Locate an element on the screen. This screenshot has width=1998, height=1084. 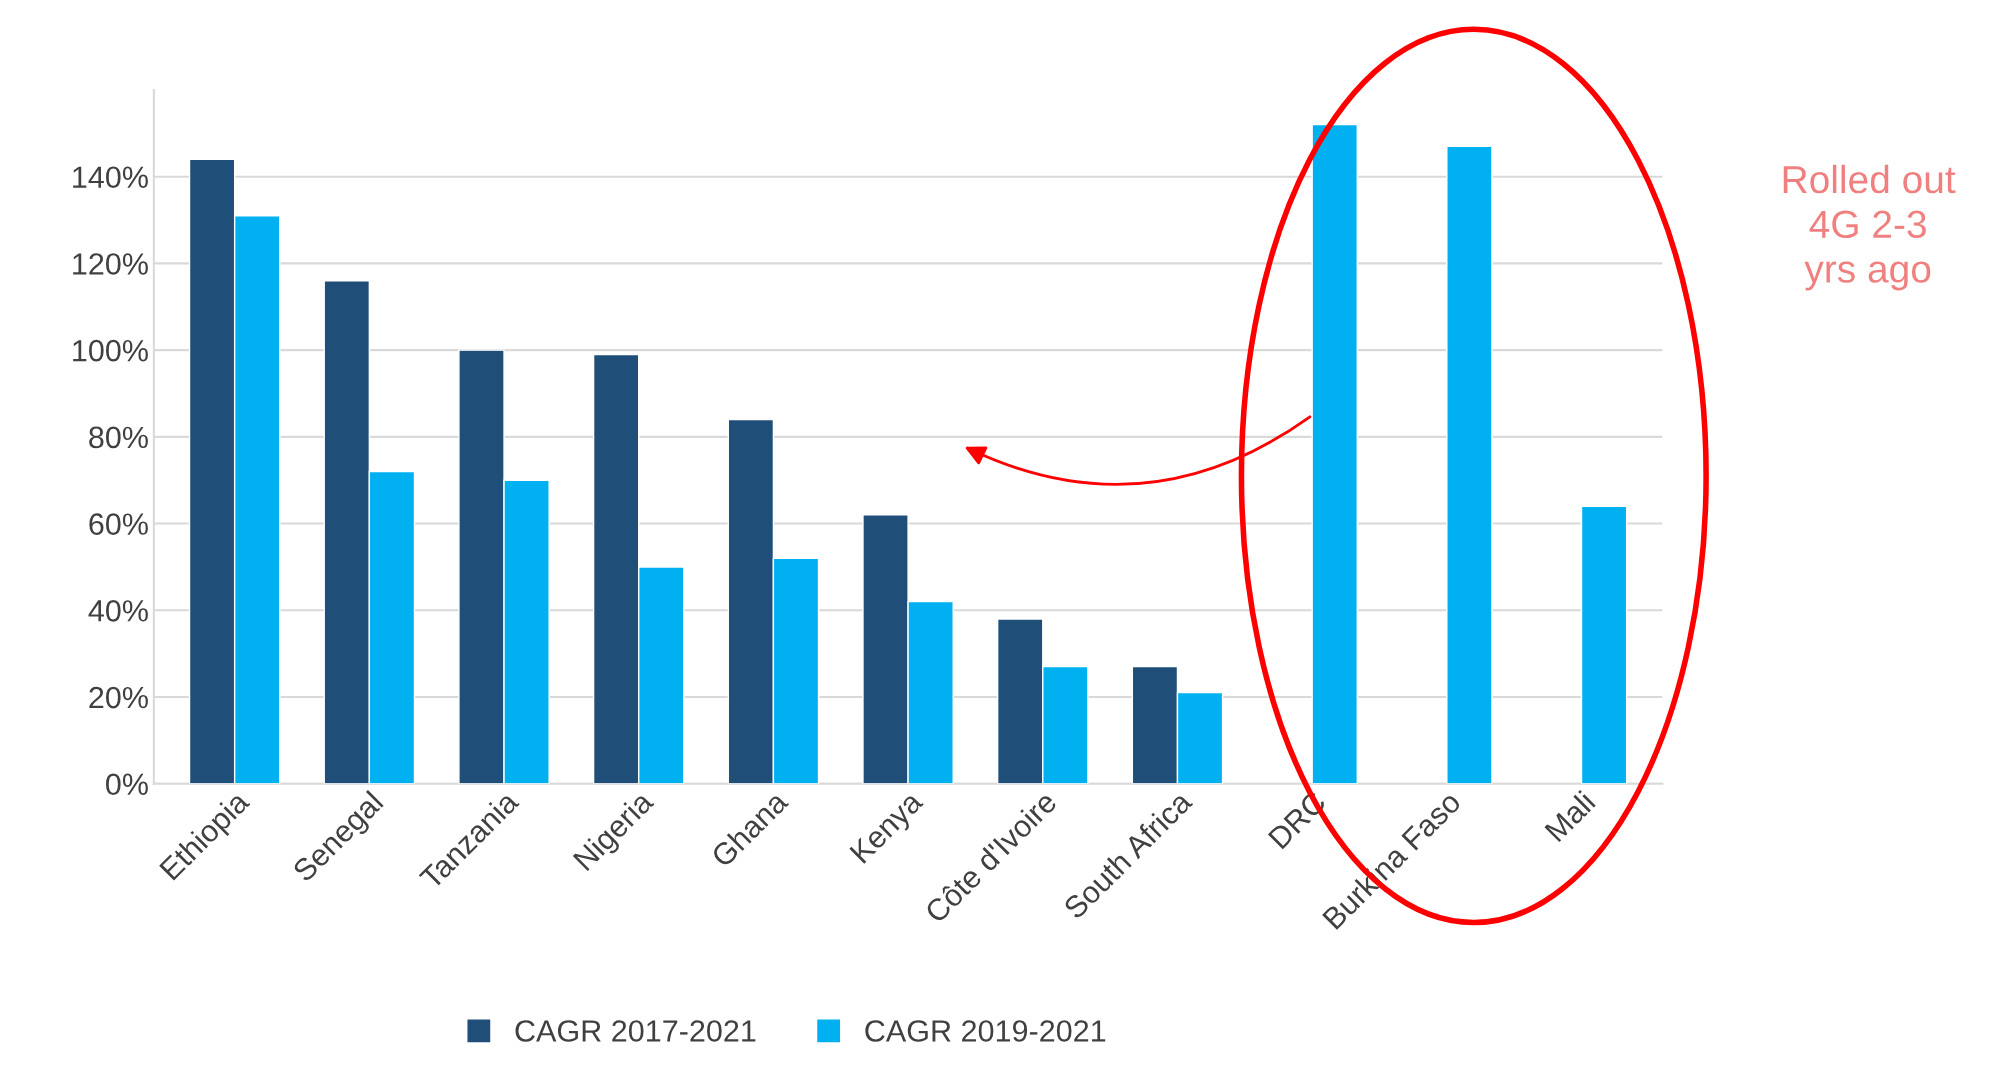
legend-label: CAGR 2019-2021 is located at coordinates (985, 1031).